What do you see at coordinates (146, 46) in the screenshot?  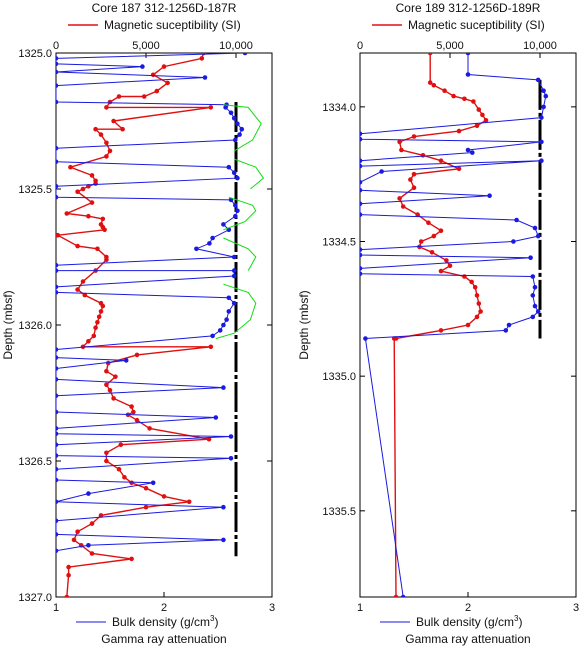 I see `top-tick-label: 5,000` at bounding box center [146, 46].